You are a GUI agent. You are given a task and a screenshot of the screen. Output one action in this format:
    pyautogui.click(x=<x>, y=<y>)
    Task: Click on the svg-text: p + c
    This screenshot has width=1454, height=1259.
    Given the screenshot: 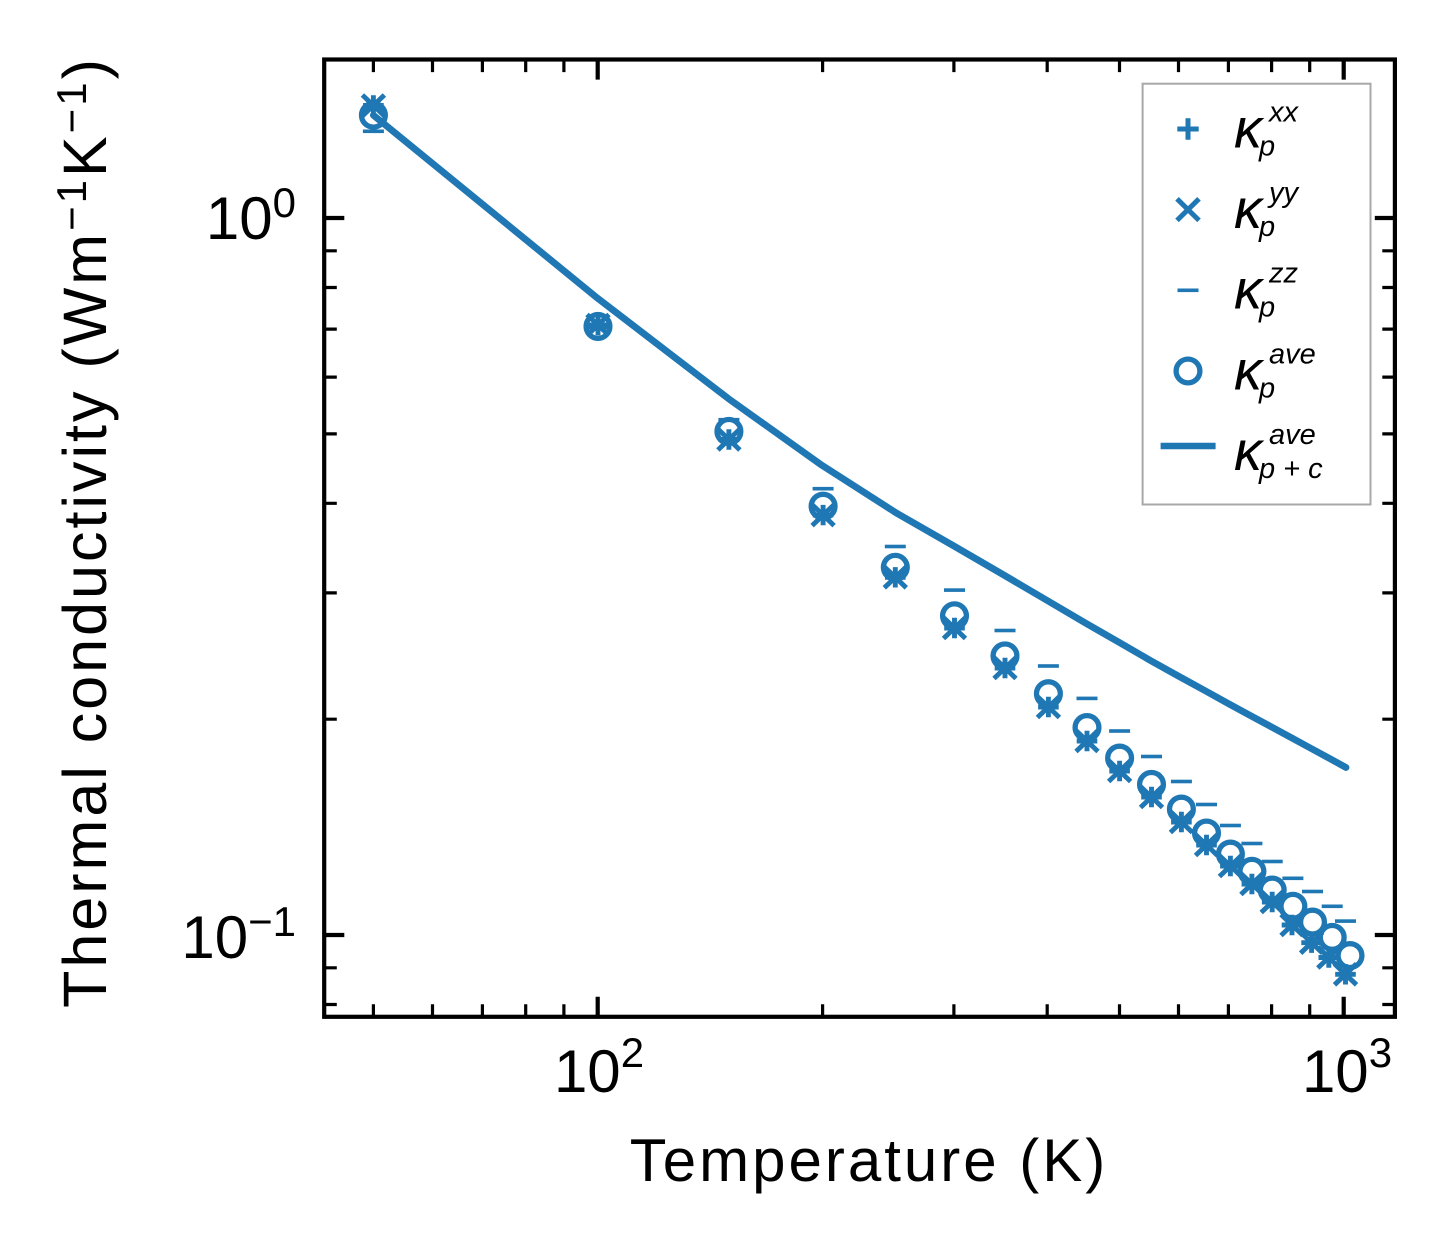 What is the action you would take?
    pyautogui.click(x=1290, y=469)
    